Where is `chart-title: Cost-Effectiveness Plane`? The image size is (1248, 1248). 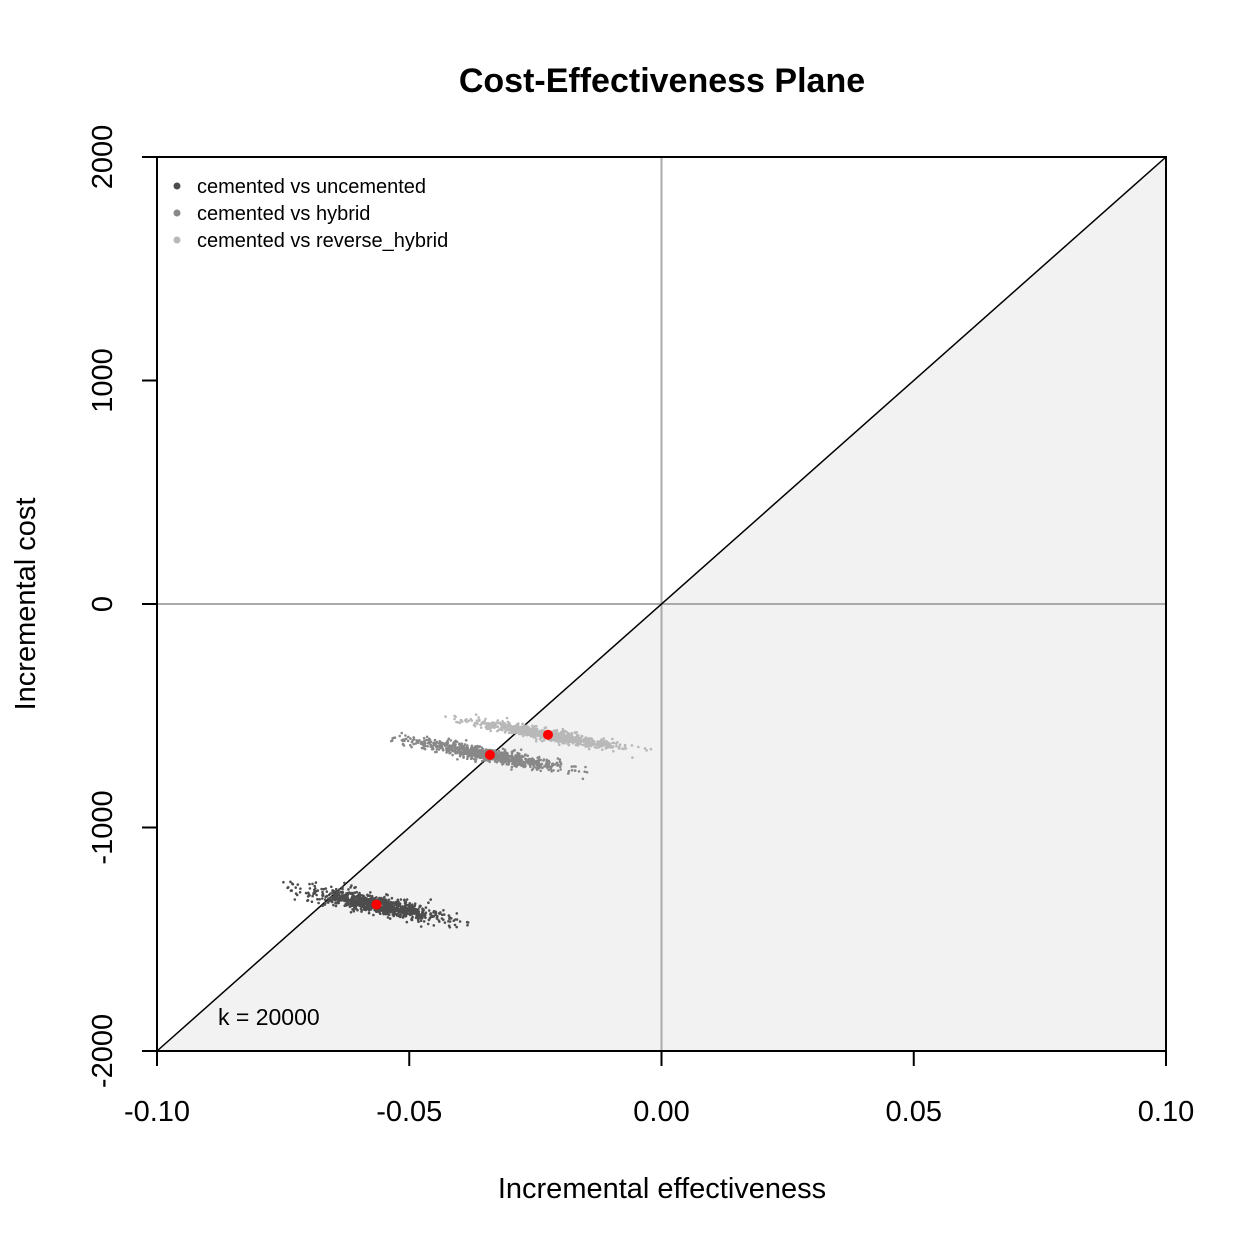 chart-title: Cost-Effectiveness Plane is located at coordinates (662, 81).